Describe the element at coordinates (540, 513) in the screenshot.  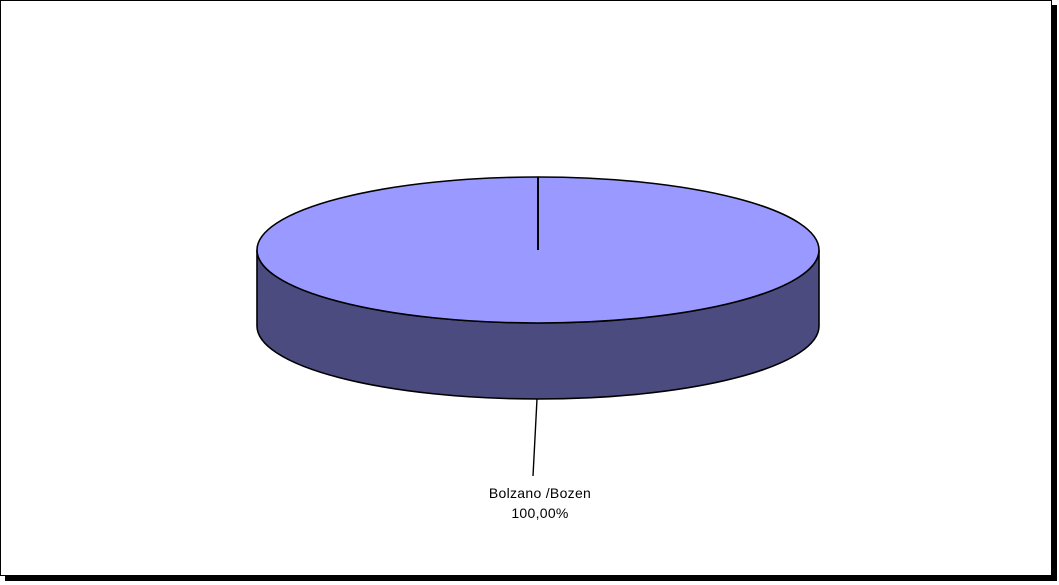
I see `slice-label-value: 100,00%` at that location.